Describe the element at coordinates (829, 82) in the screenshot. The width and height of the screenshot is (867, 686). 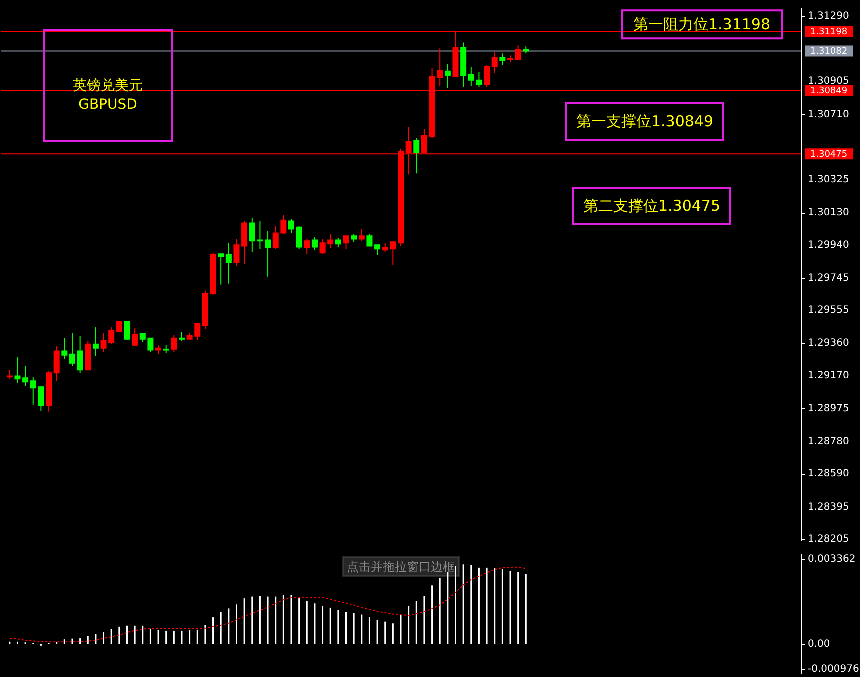
I see `y-tick-label: 1.30905` at that location.